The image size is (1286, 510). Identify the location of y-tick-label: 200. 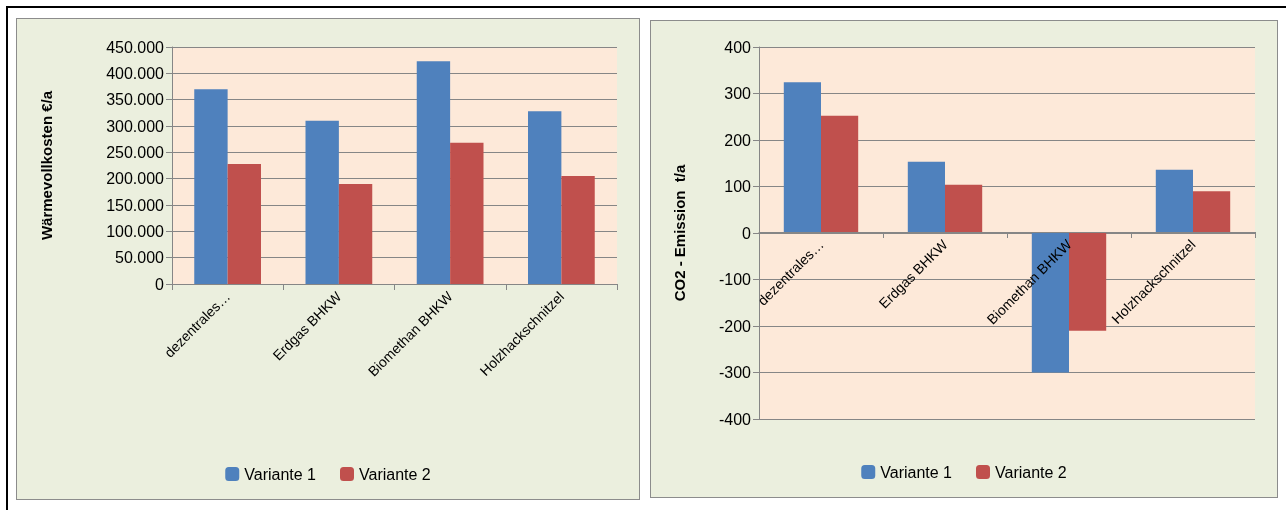
(738, 140).